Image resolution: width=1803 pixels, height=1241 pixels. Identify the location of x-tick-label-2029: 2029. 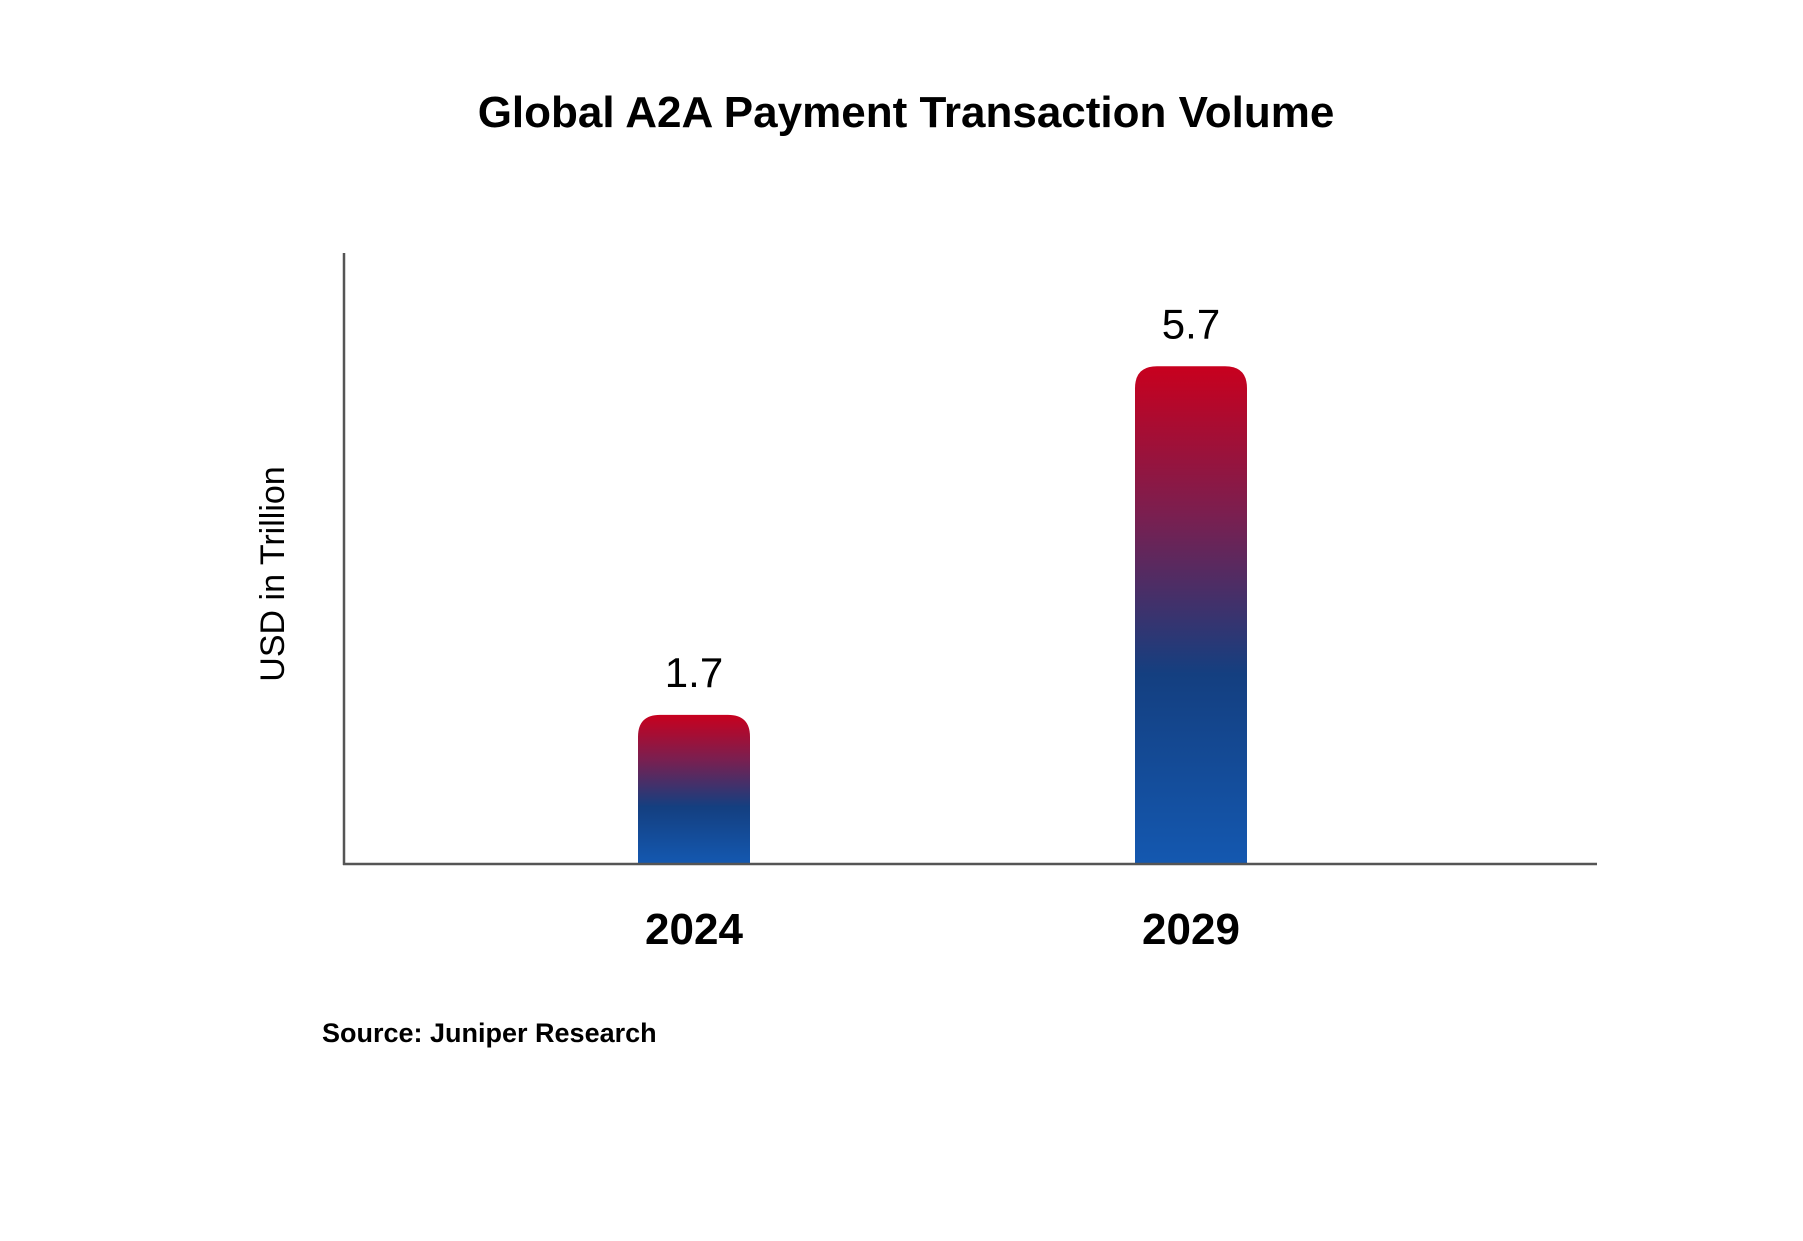
(1191, 929).